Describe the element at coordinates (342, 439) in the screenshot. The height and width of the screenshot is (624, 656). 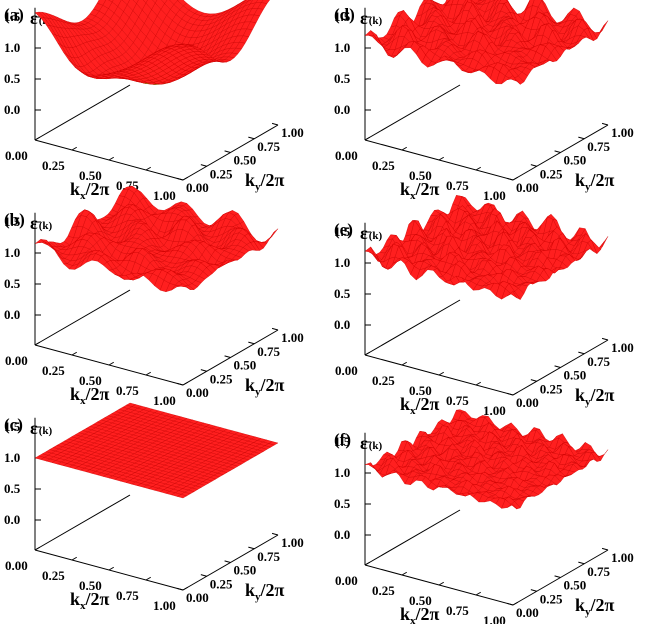
I see `panel-label: (f)` at that location.